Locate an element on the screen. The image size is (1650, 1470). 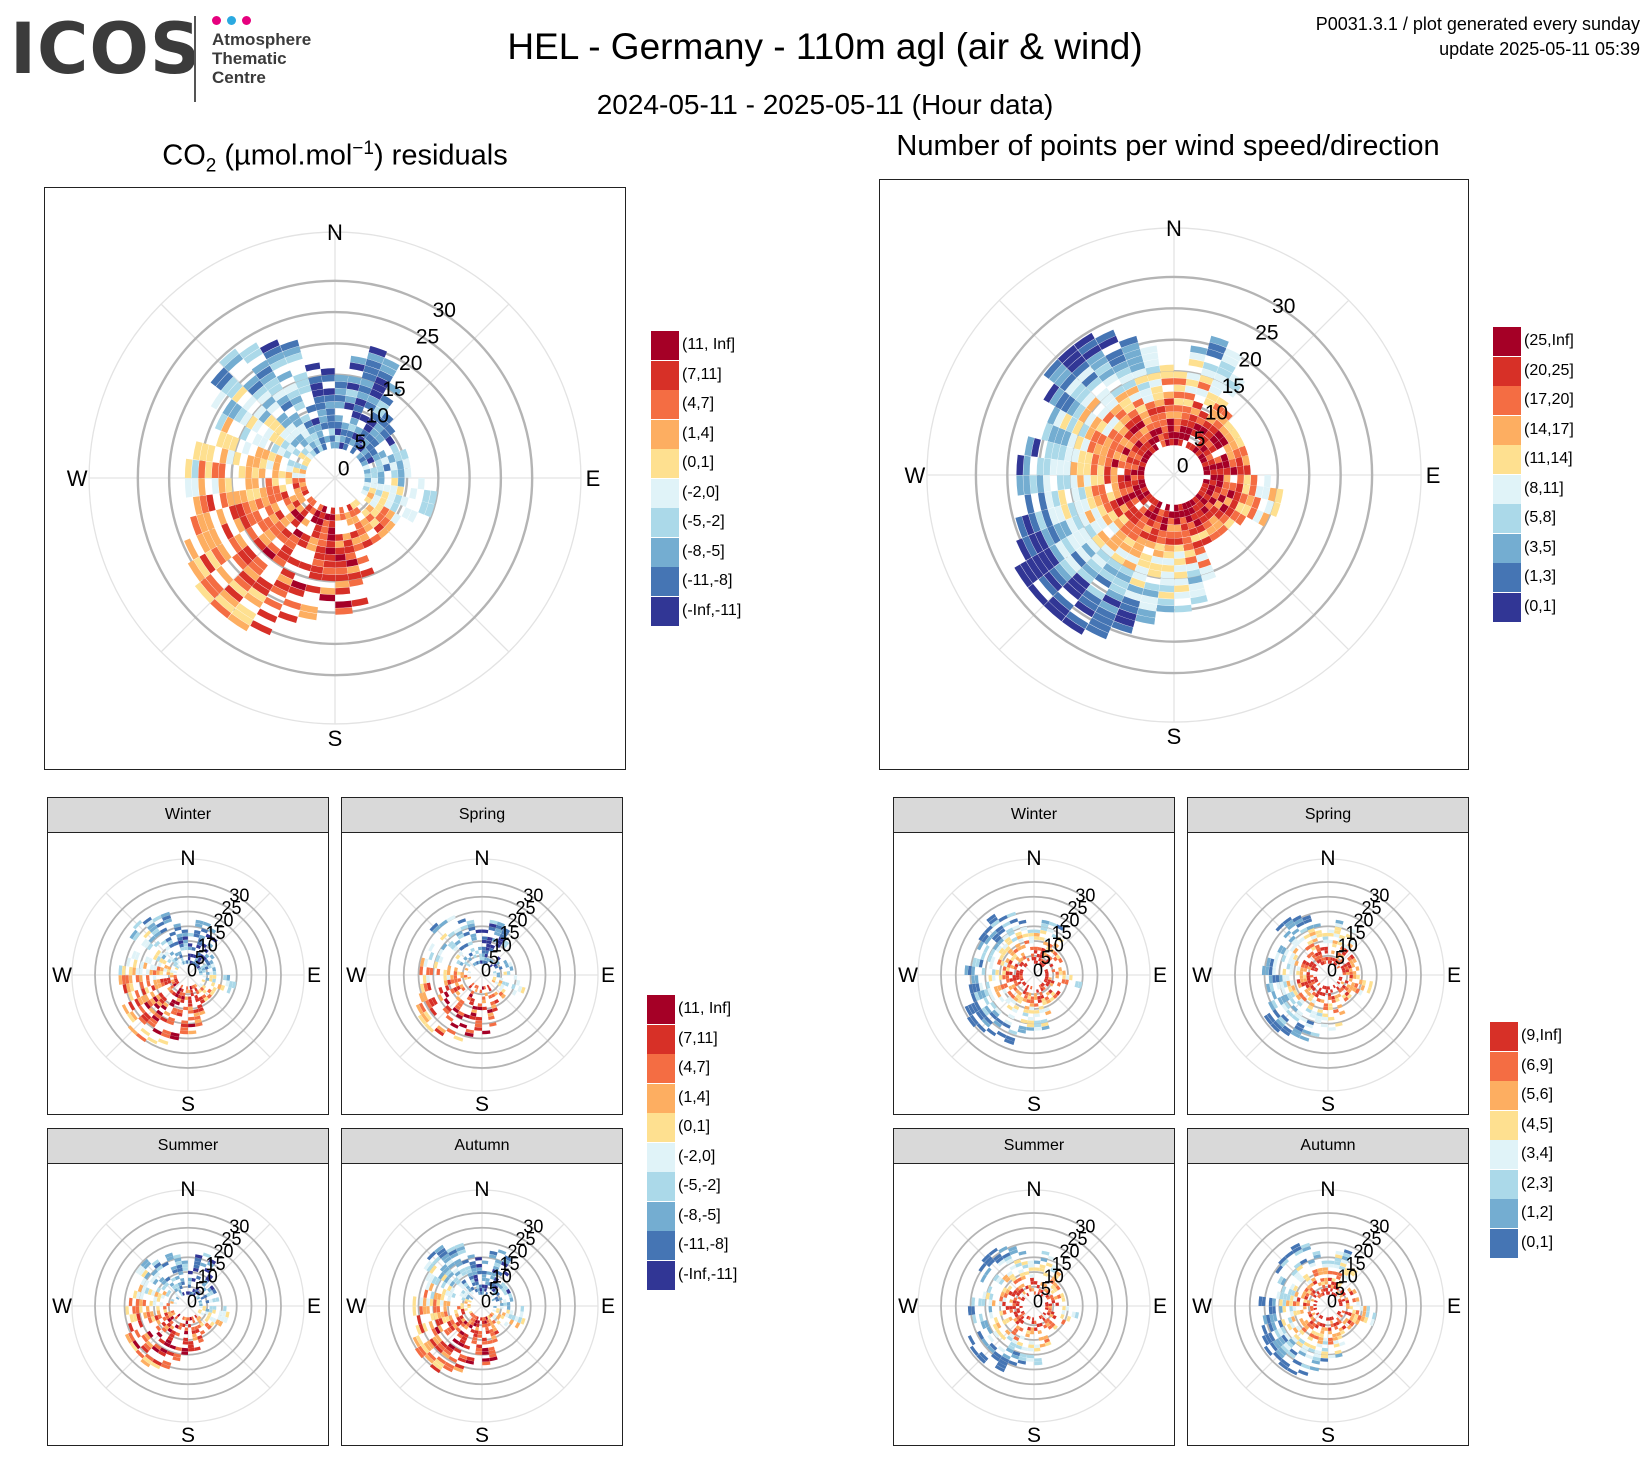
radial-tick-label: 30 is located at coordinates (1085, 1227).